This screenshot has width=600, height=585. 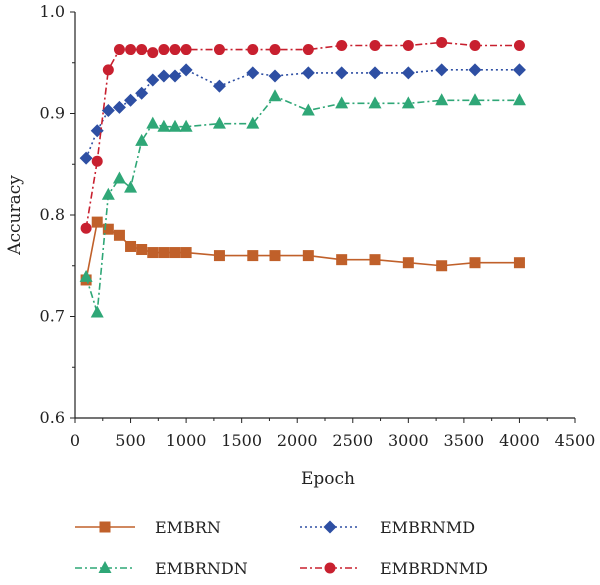 I want to click on legend-item-embrnmd: EMBRNMD, so click(x=387, y=527).